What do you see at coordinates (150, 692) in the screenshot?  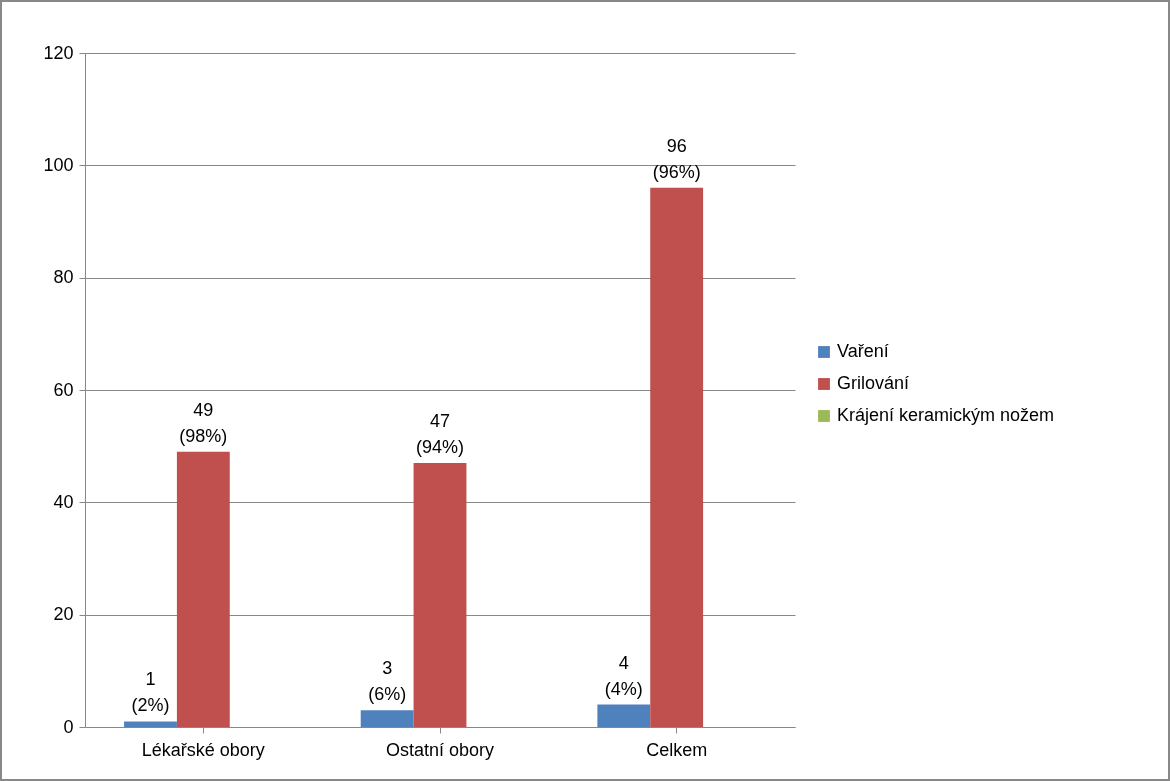 I see `data-label: 1 (2%)` at bounding box center [150, 692].